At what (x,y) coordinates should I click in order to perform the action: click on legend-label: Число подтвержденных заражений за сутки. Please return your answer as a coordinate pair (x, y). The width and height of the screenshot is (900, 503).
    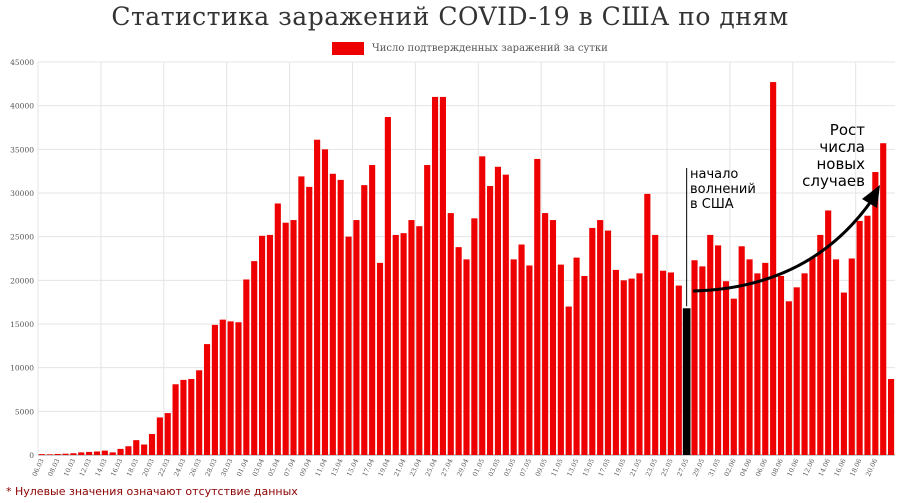
    Looking at the image, I should click on (490, 48).